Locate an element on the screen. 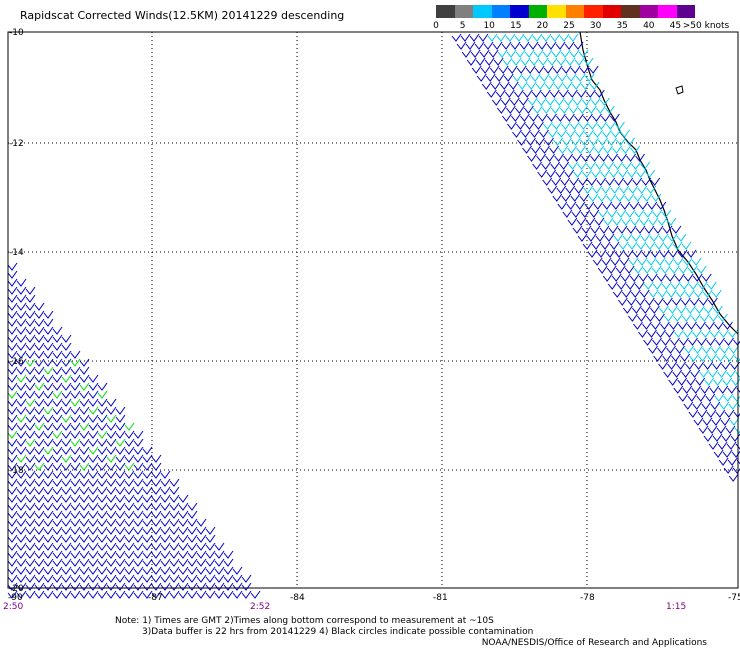 The height and width of the screenshot is (650, 740). lon-tick-label: -78 is located at coordinates (587, 598).